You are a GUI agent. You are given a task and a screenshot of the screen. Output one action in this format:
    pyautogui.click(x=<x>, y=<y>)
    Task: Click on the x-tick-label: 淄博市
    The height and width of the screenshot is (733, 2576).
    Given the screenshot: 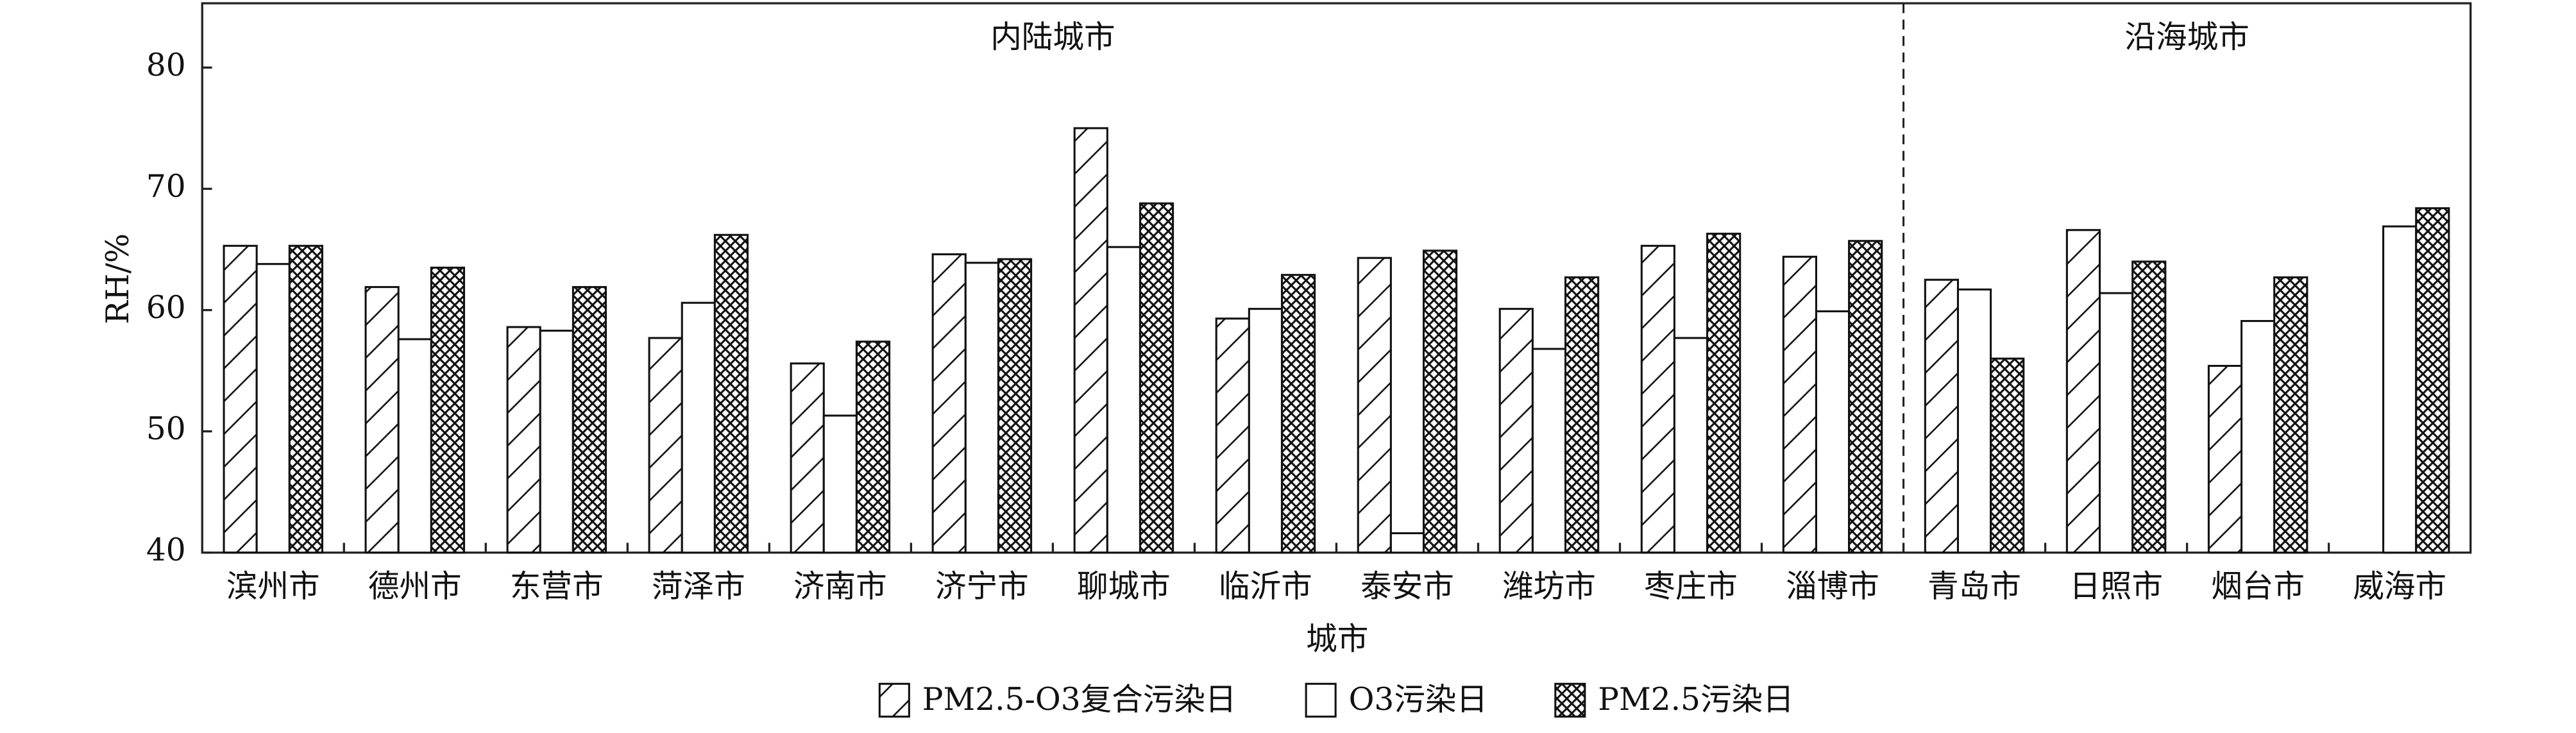 What is the action you would take?
    pyautogui.click(x=1832, y=586)
    